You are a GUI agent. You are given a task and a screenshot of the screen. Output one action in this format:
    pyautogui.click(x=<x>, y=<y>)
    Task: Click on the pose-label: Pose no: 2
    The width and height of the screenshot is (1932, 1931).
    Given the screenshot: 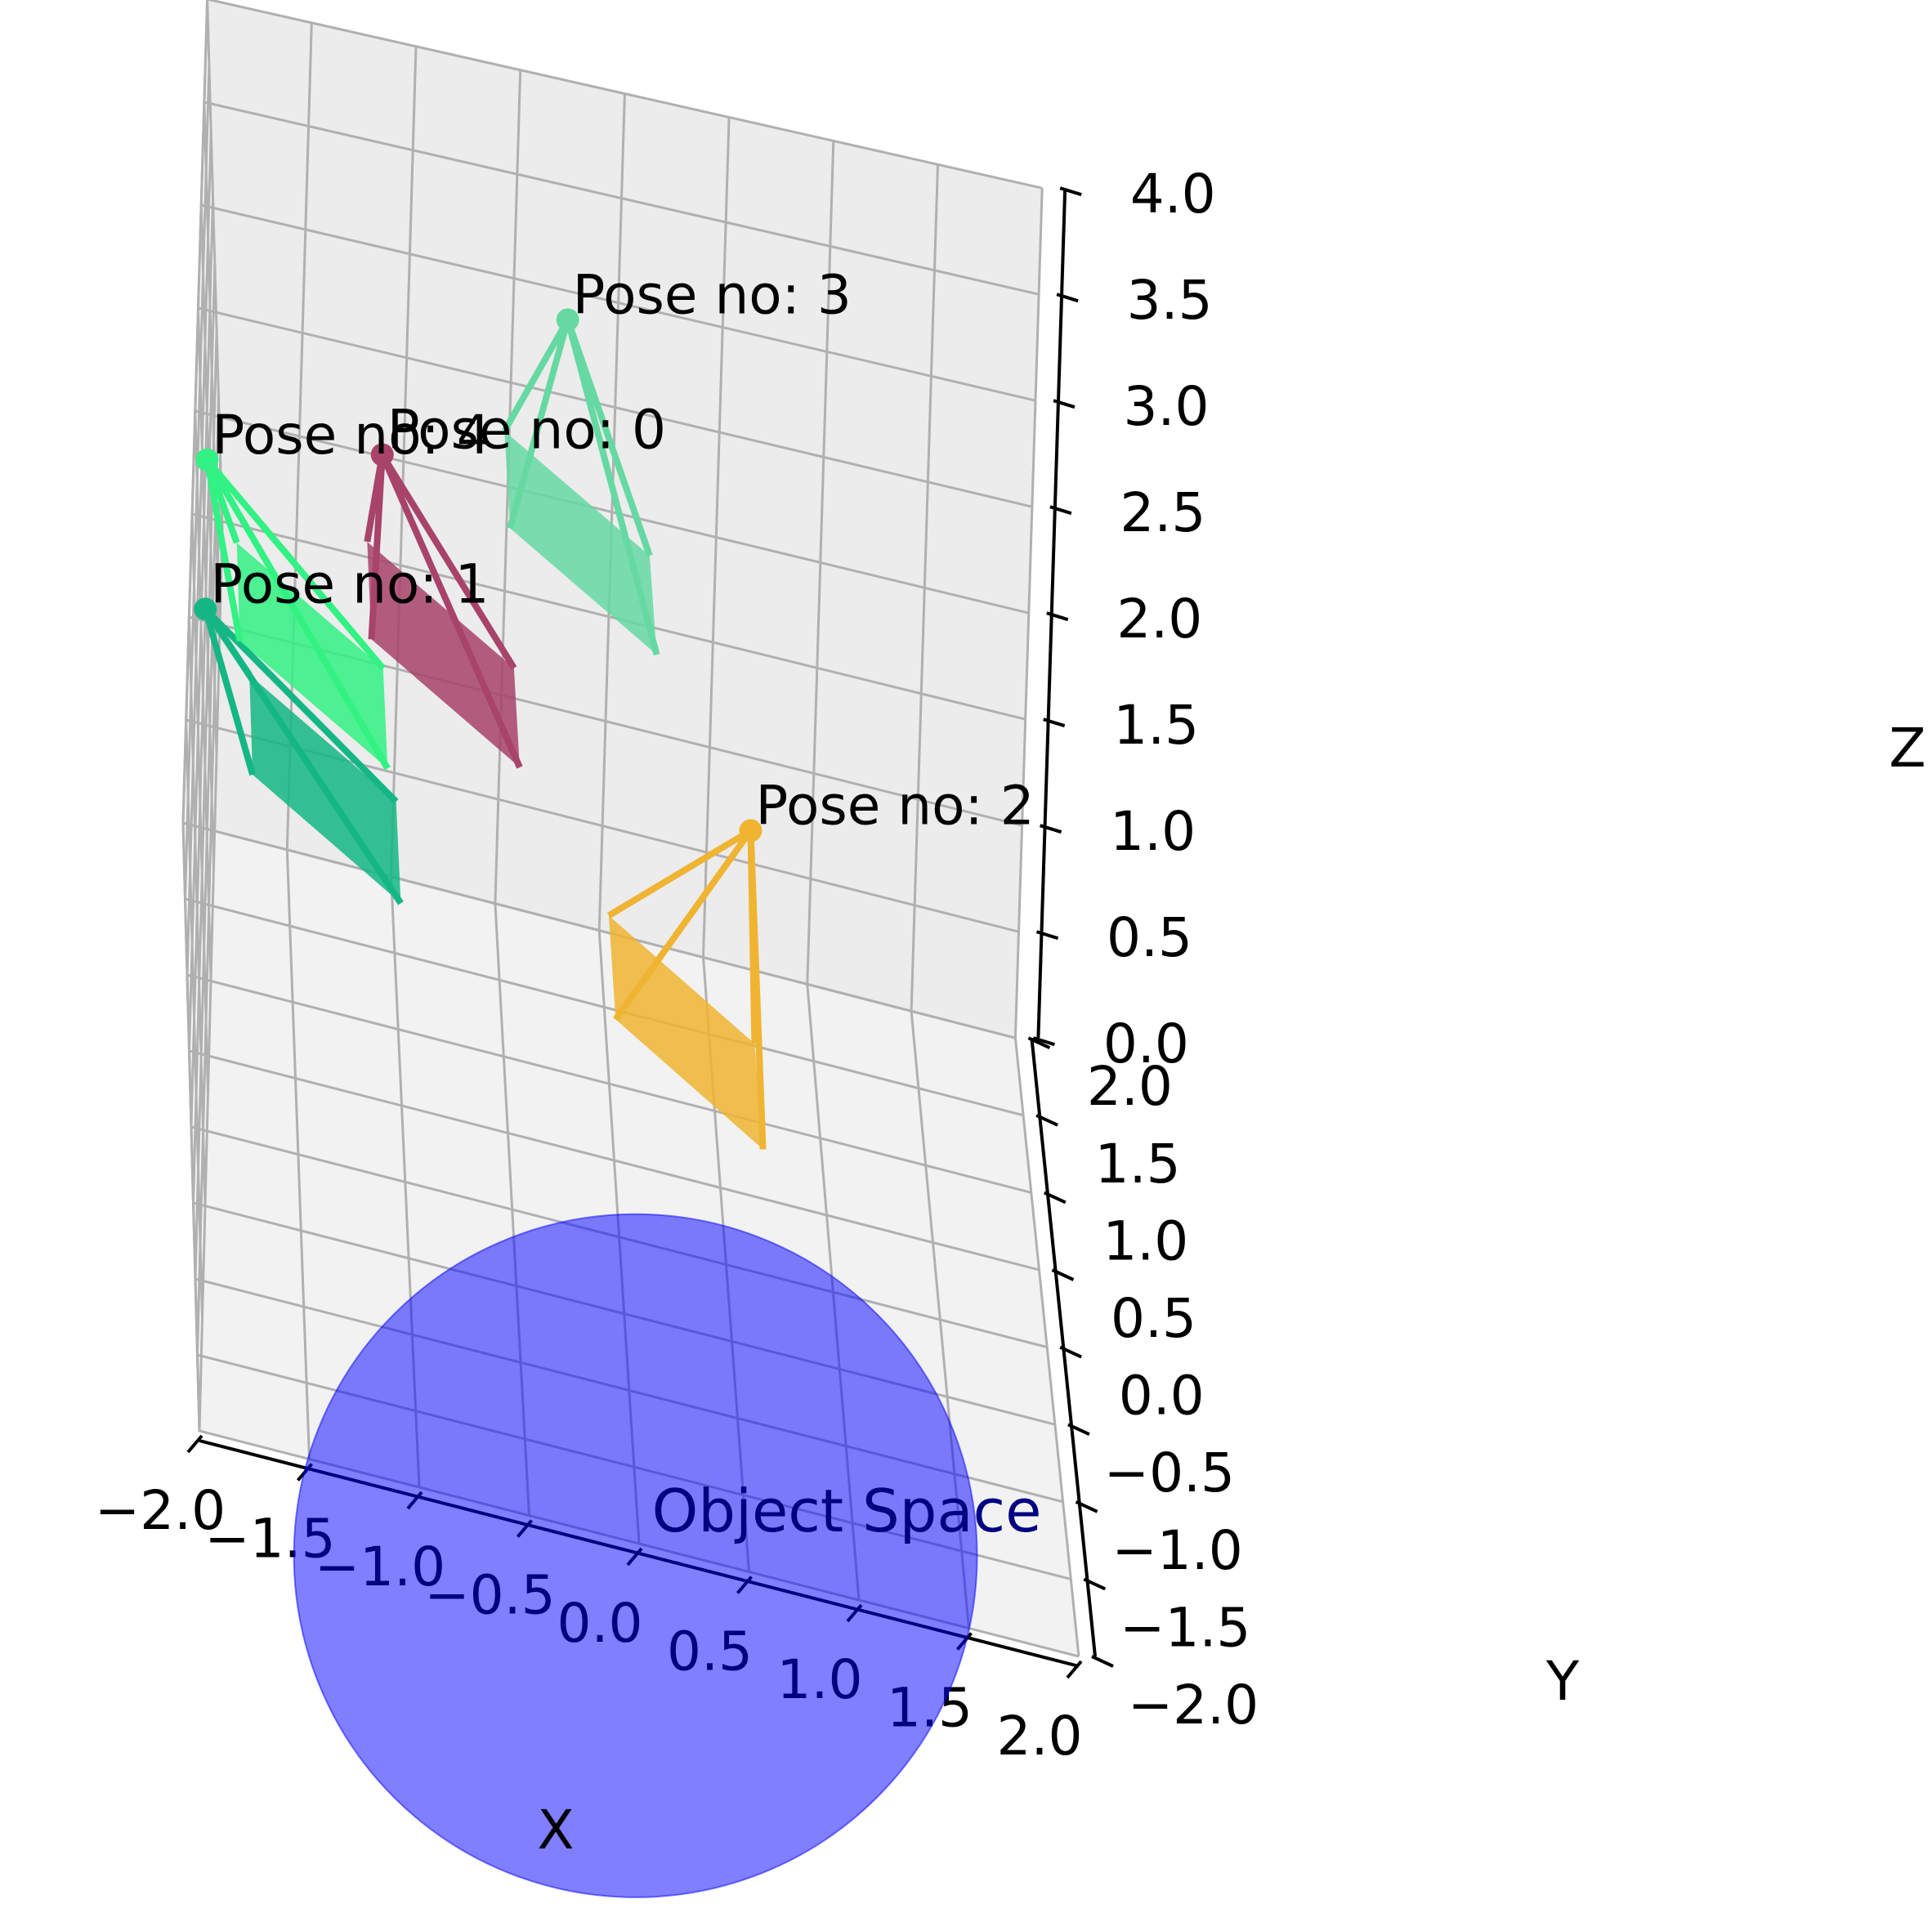 What is the action you would take?
    pyautogui.click(x=895, y=805)
    